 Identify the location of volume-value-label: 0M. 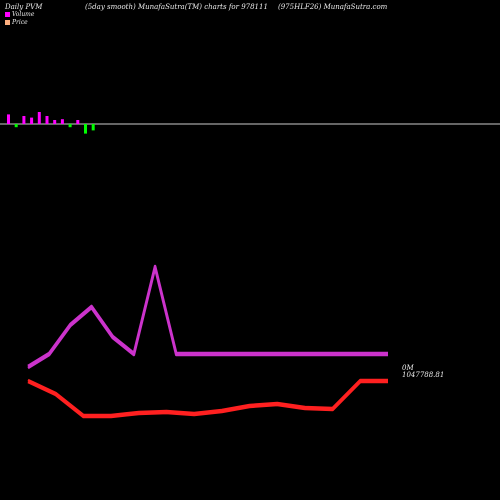
(408, 368).